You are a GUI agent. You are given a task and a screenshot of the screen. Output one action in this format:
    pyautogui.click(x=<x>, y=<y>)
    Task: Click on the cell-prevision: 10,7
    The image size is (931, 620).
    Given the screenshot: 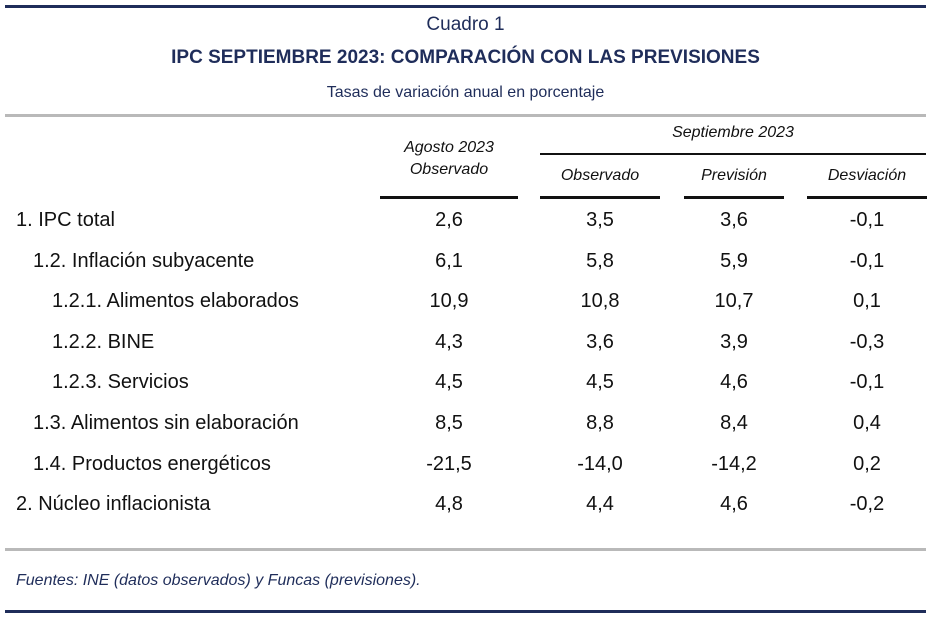 What is the action you would take?
    pyautogui.click(x=734, y=301)
    